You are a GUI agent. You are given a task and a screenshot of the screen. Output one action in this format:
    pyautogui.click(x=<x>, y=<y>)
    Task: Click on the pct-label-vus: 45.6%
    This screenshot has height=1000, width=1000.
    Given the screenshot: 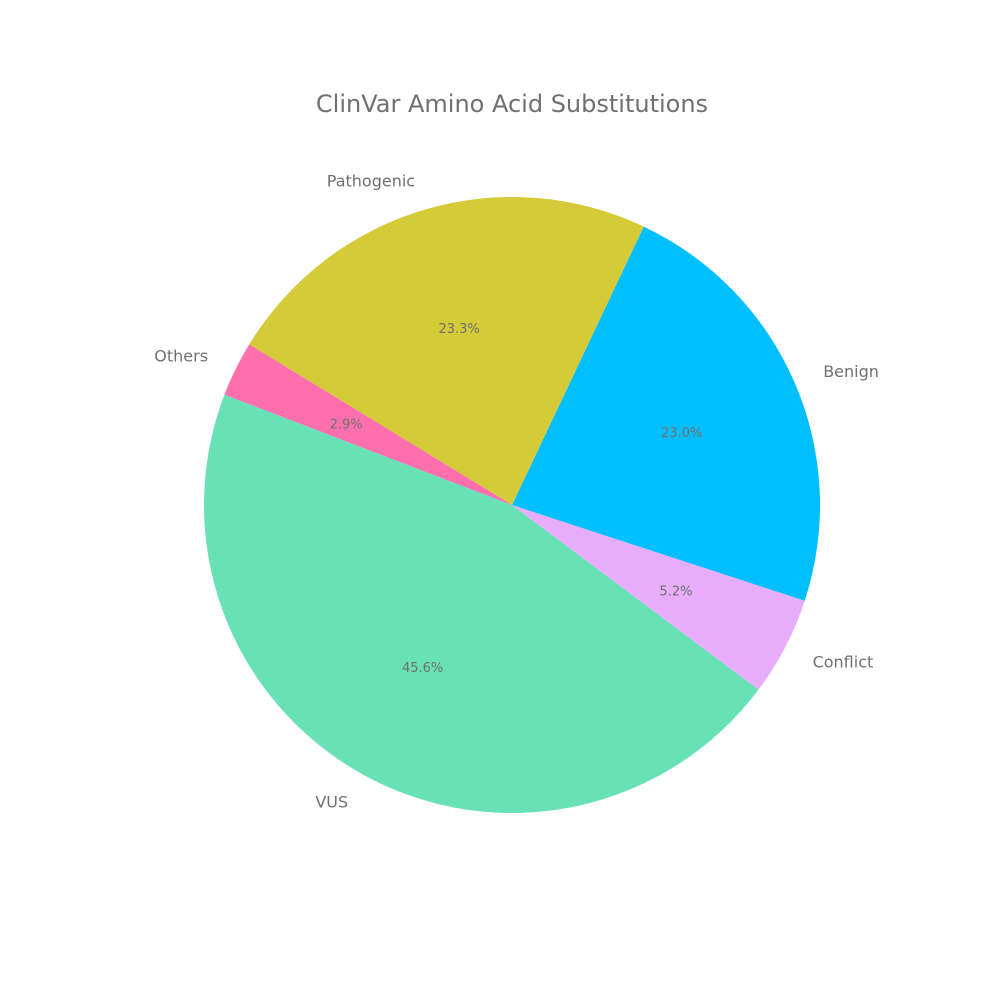 What is the action you would take?
    pyautogui.click(x=422, y=668)
    